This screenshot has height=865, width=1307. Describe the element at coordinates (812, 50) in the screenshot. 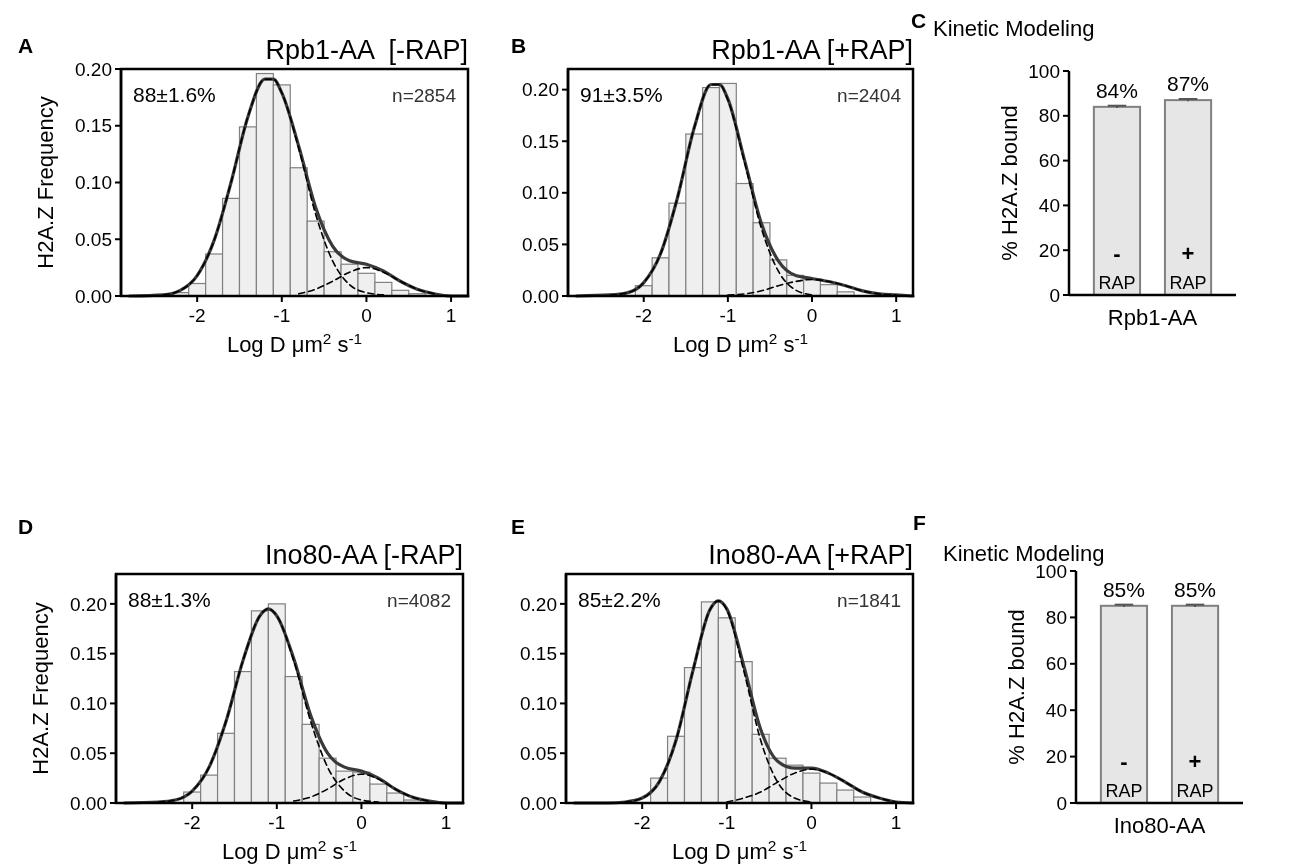

I see `chart-title: Rpb1-AA [+RAP]` at that location.